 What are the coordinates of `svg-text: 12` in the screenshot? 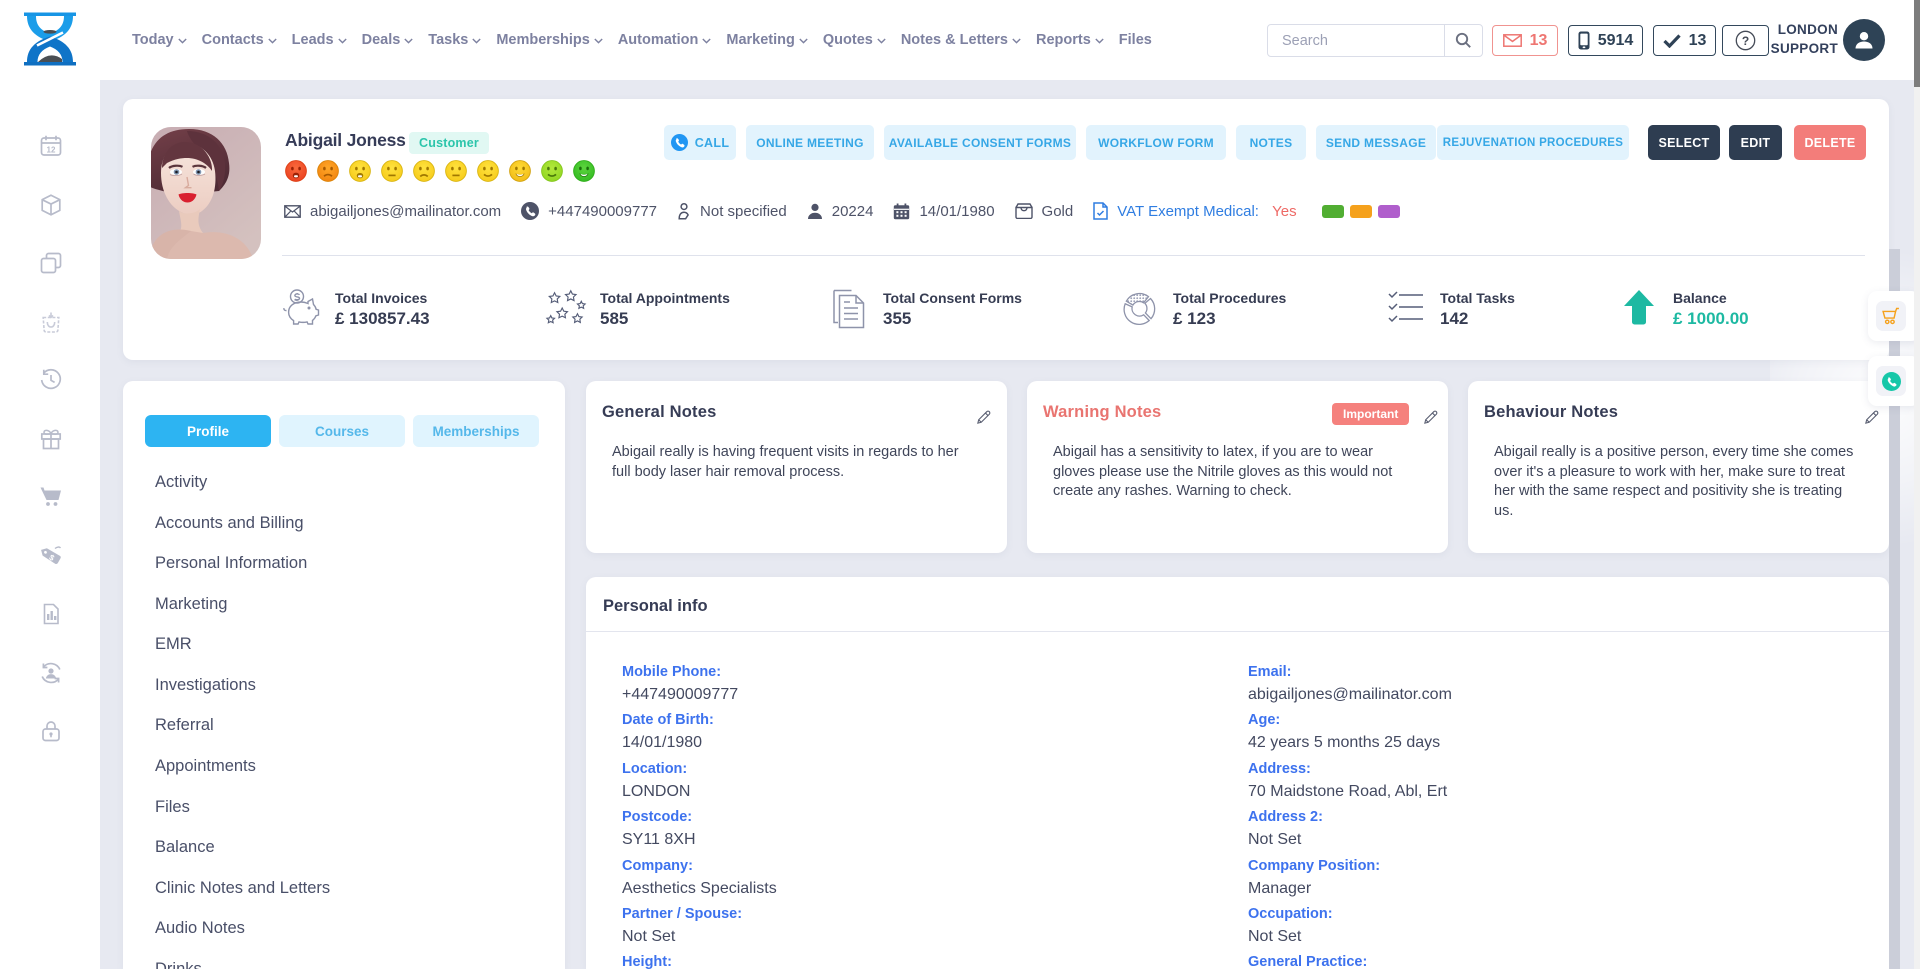 It's located at (51, 150).